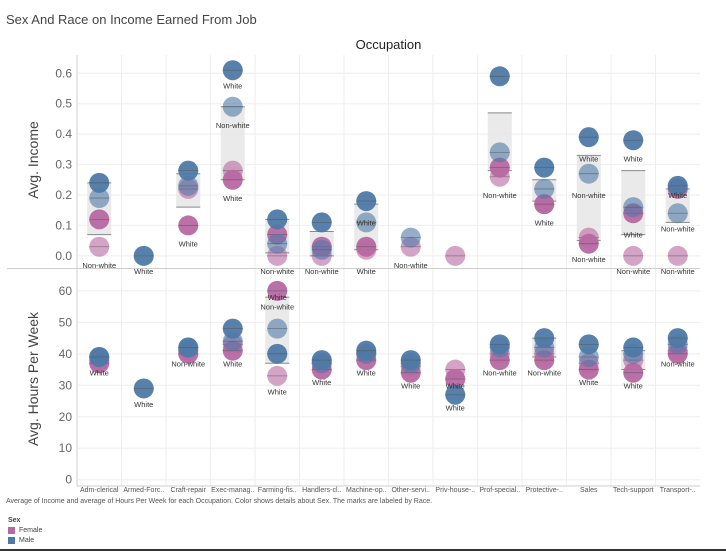 This screenshot has width=726, height=552. What do you see at coordinates (321, 490) in the screenshot?
I see `x-category-label: Handlers-cl..` at bounding box center [321, 490].